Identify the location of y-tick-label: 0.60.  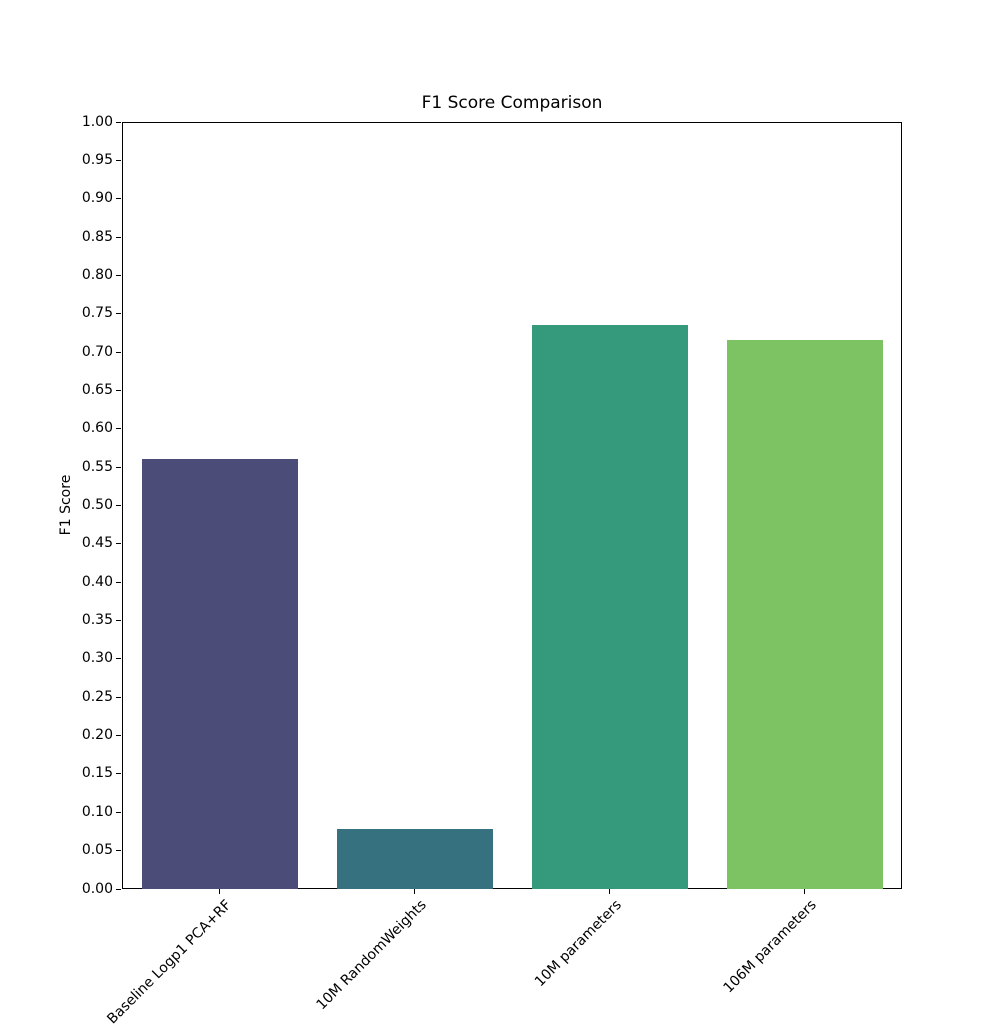
(97, 428).